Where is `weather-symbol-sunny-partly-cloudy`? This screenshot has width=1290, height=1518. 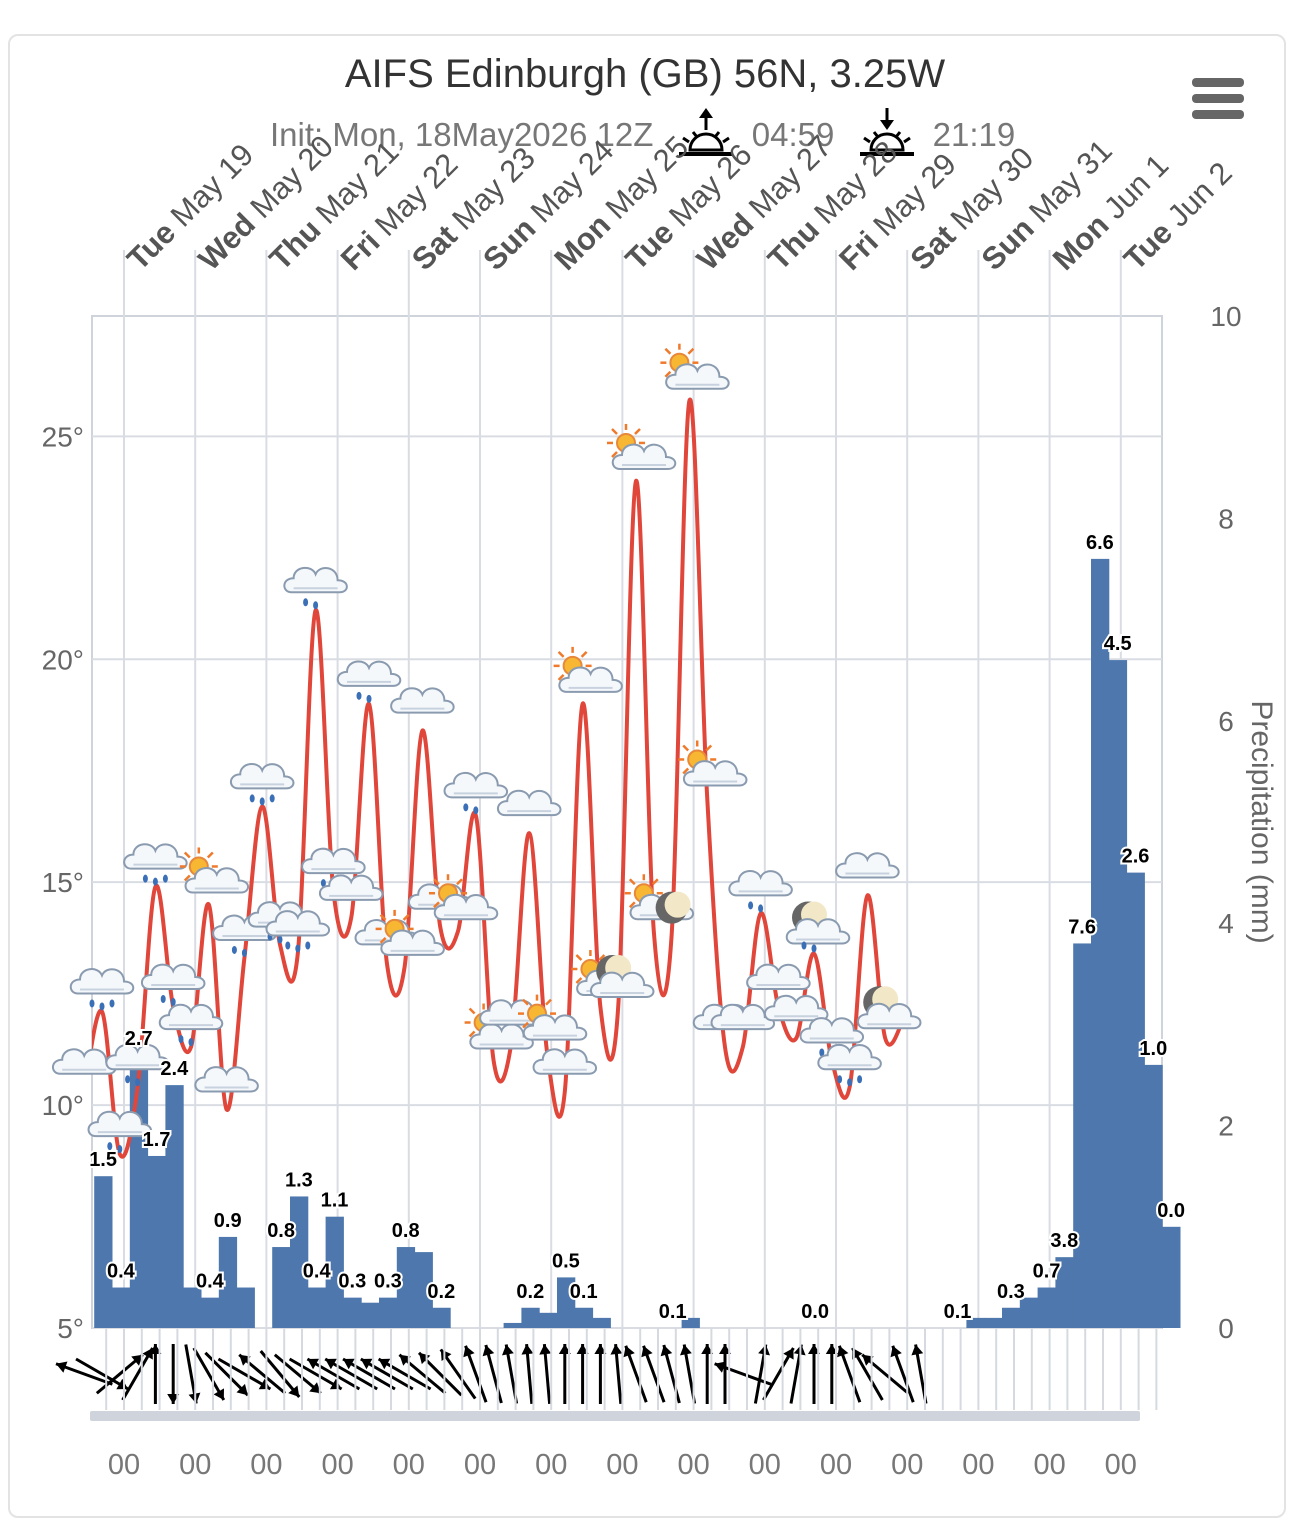
weather-symbol-sunny-partly-cloudy is located at coordinates (712, 763).